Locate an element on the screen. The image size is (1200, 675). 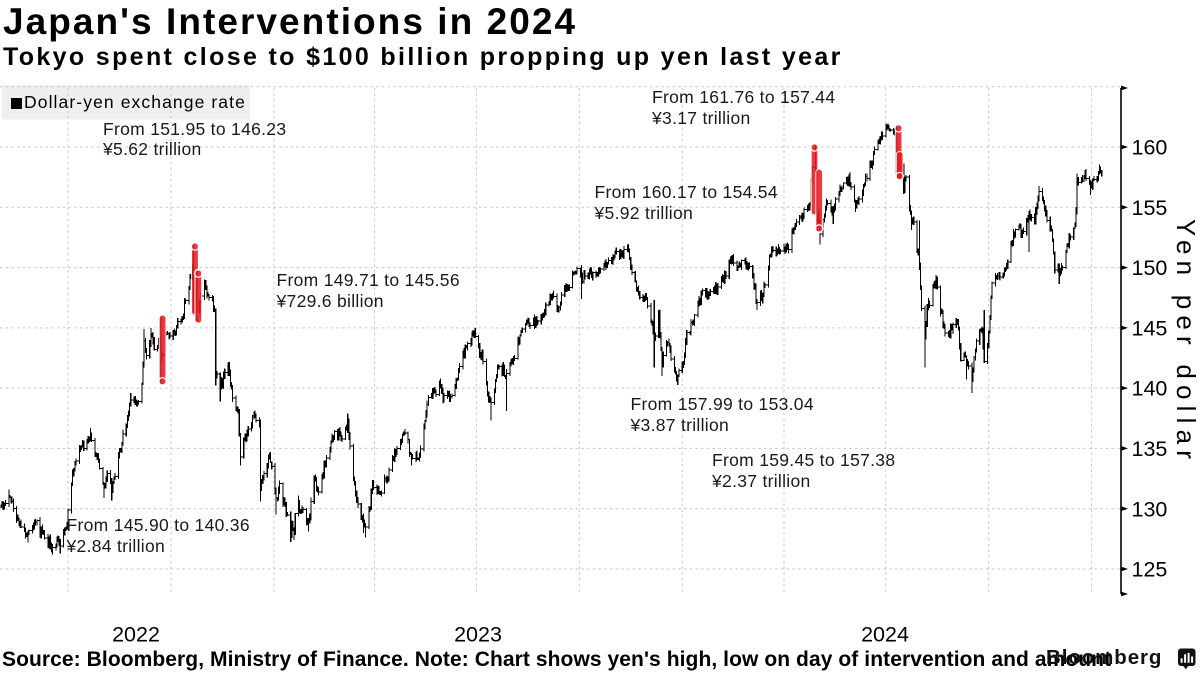
svg-text: 140 is located at coordinates (1150, 389).